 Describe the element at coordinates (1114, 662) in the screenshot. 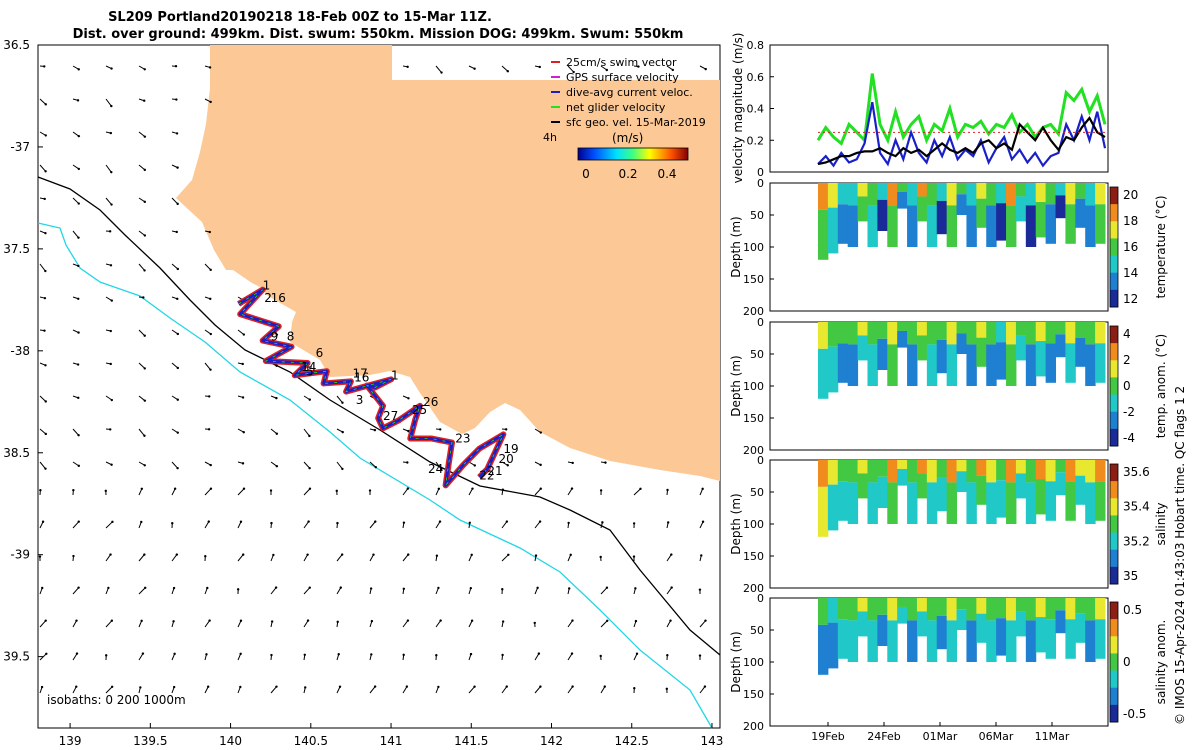

I see `section-colorbar-frame` at that location.